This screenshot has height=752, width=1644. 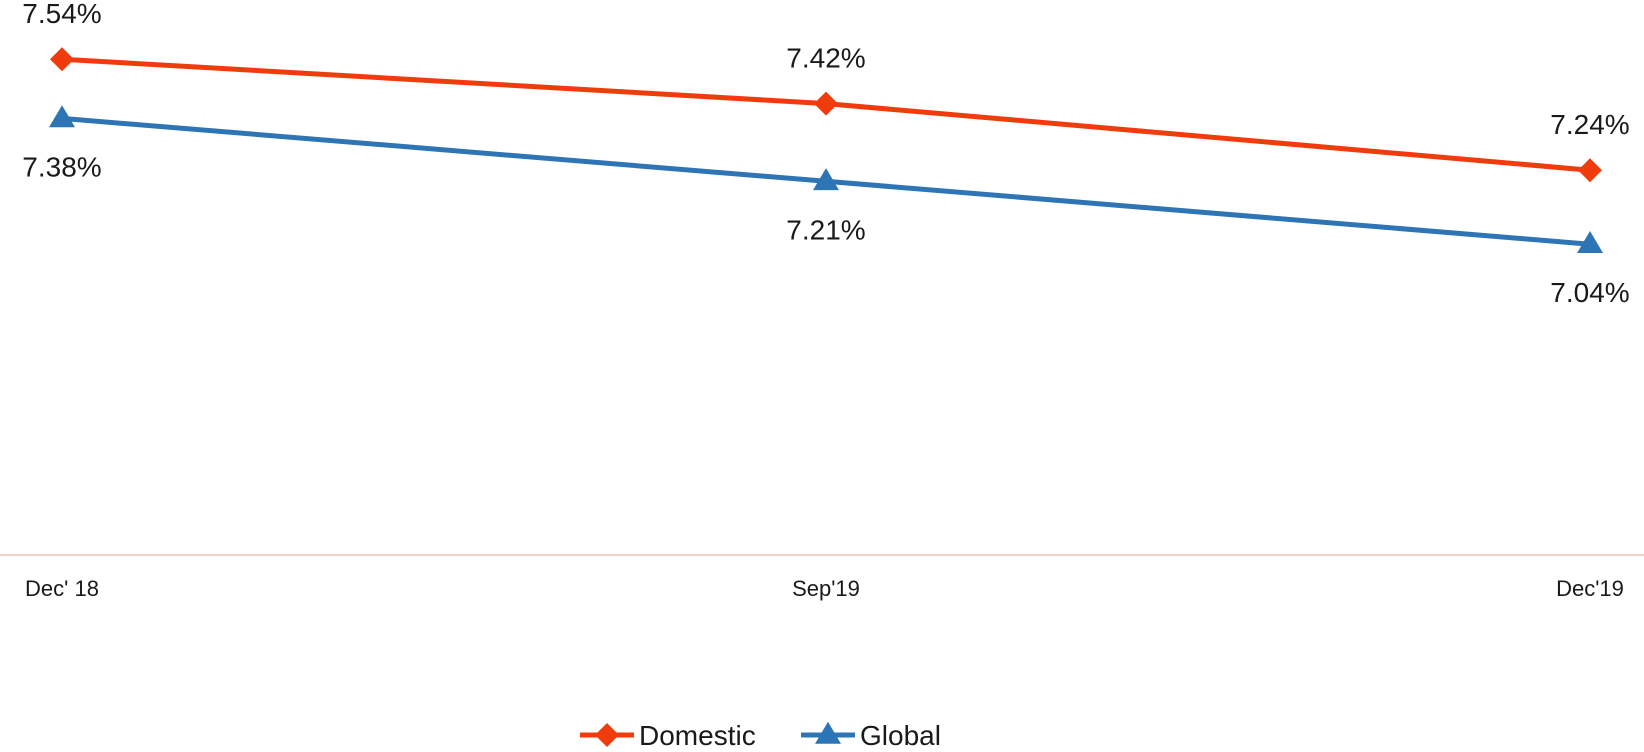 I want to click on legend-marker-global, so click(x=828, y=732).